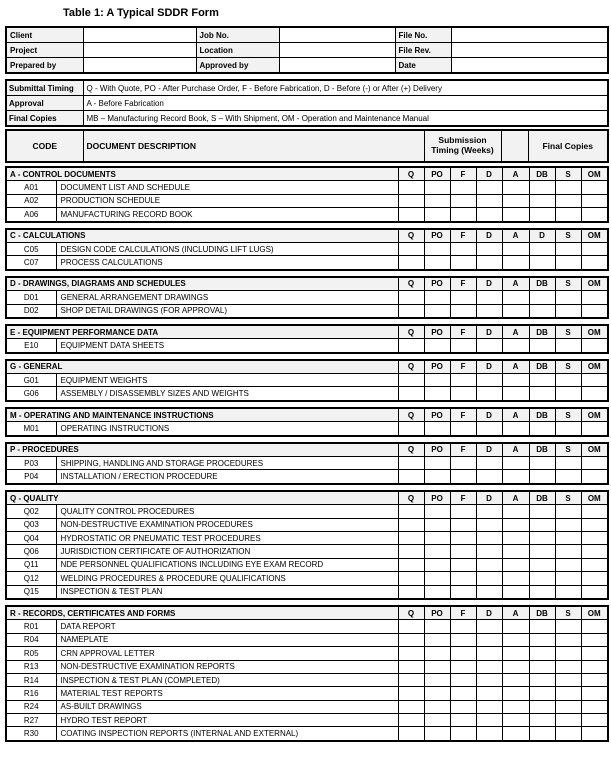  I want to click on doc-description: HYDROSTATIC OR PNEUMATIC TEST PROCEDURES, so click(227, 538).